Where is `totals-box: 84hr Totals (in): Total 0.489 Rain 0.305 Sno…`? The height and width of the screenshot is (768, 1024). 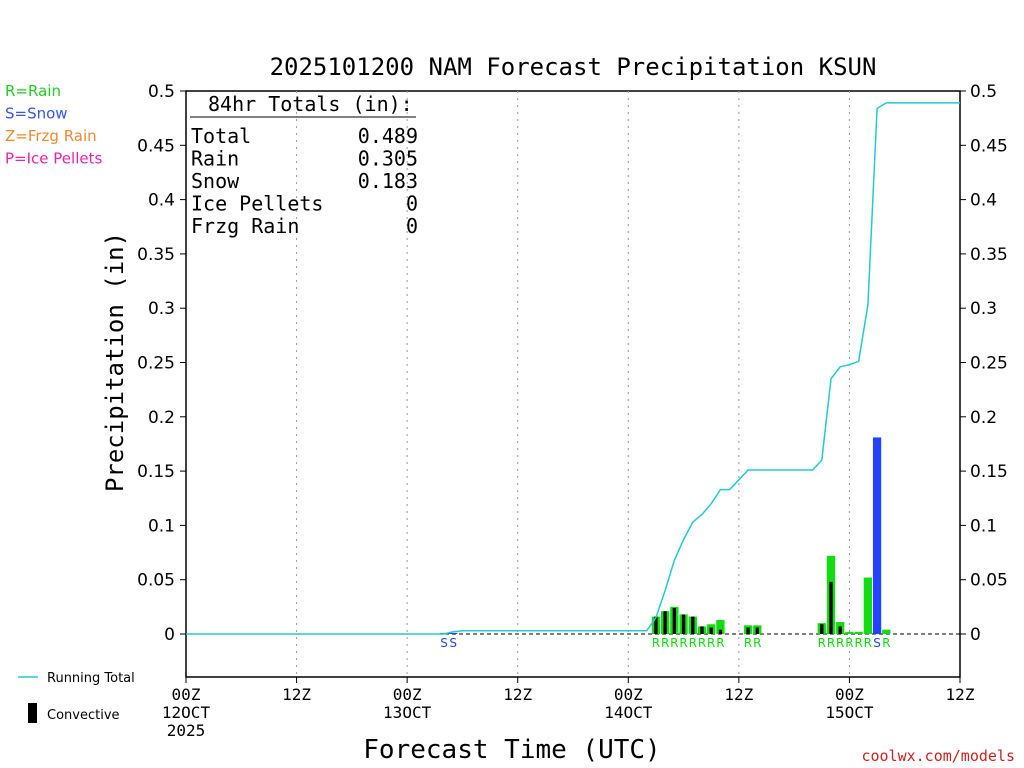
totals-box: 84hr Totals (in): Total 0.489 Rain 0.305 Sno… is located at coordinates (304, 165).